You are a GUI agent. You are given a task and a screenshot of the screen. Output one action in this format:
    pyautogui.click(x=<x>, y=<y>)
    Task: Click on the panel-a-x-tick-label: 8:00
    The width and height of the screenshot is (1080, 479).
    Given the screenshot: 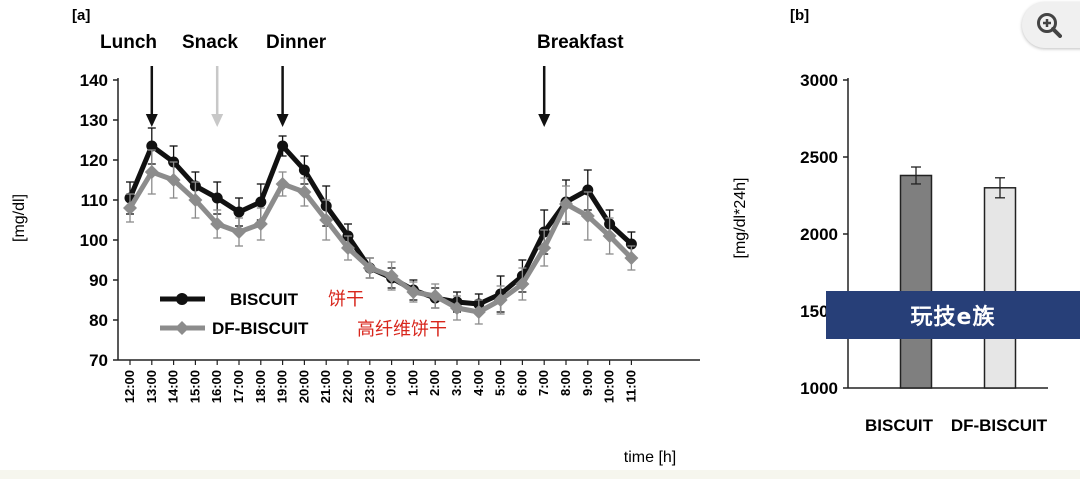 What is the action you would take?
    pyautogui.click(x=565, y=383)
    